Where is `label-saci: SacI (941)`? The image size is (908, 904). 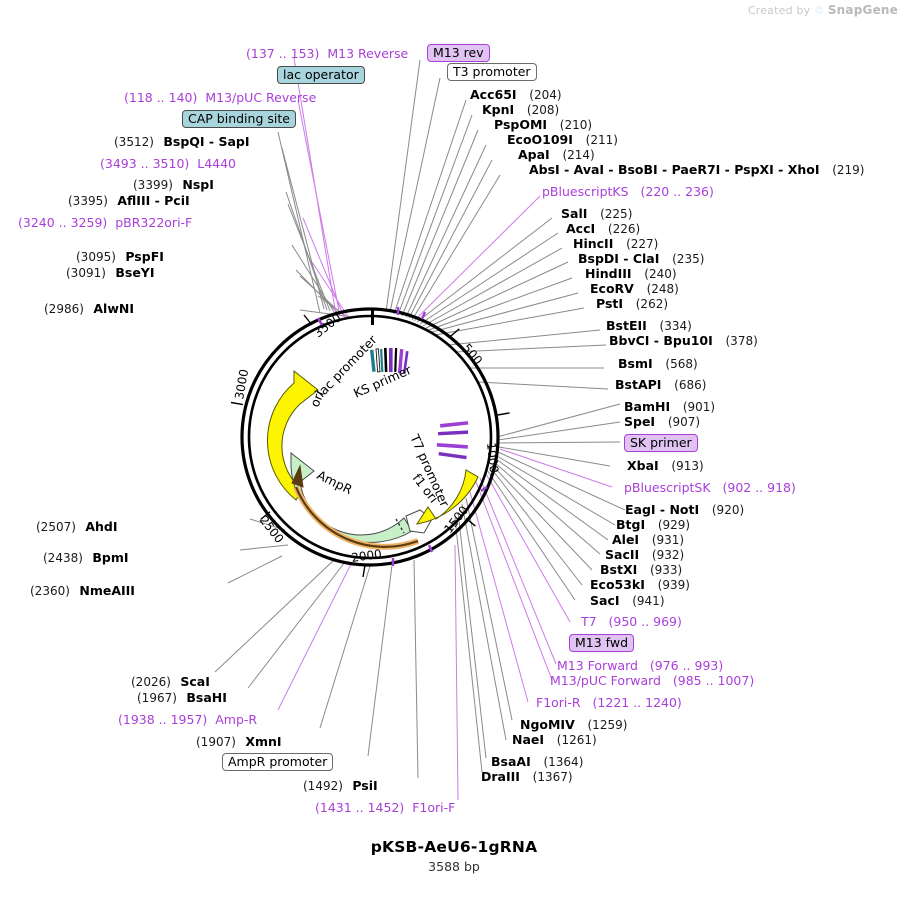 label-saci: SacI (941) is located at coordinates (627, 600).